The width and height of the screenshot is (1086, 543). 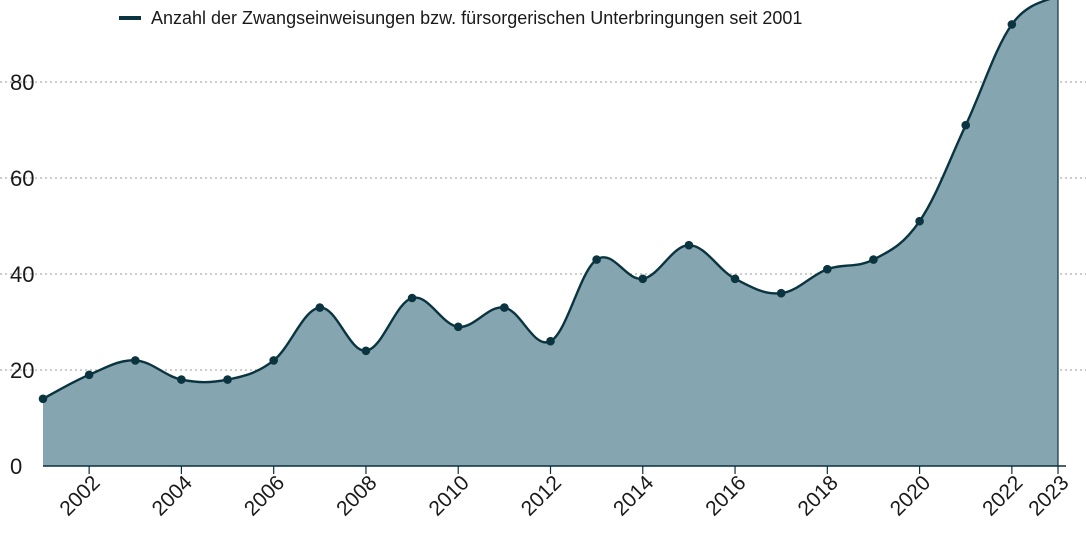 I want to click on y-tick-label: 60, so click(x=22, y=178).